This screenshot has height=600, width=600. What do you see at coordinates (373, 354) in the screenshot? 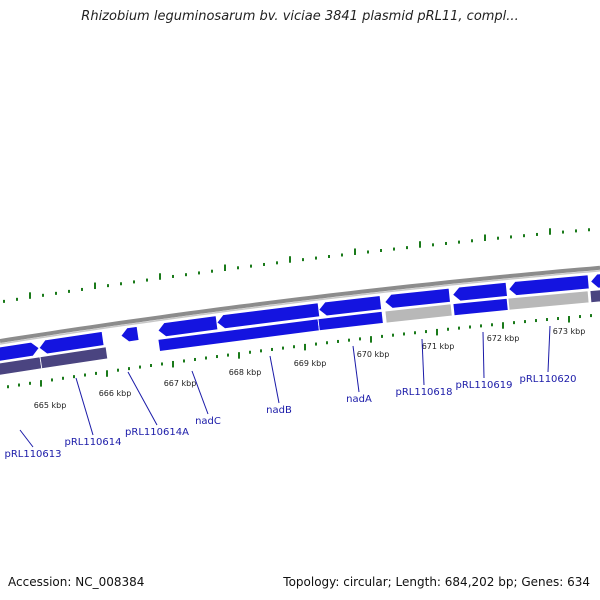
I see `ruler-label: 670 kbp` at bounding box center [373, 354].